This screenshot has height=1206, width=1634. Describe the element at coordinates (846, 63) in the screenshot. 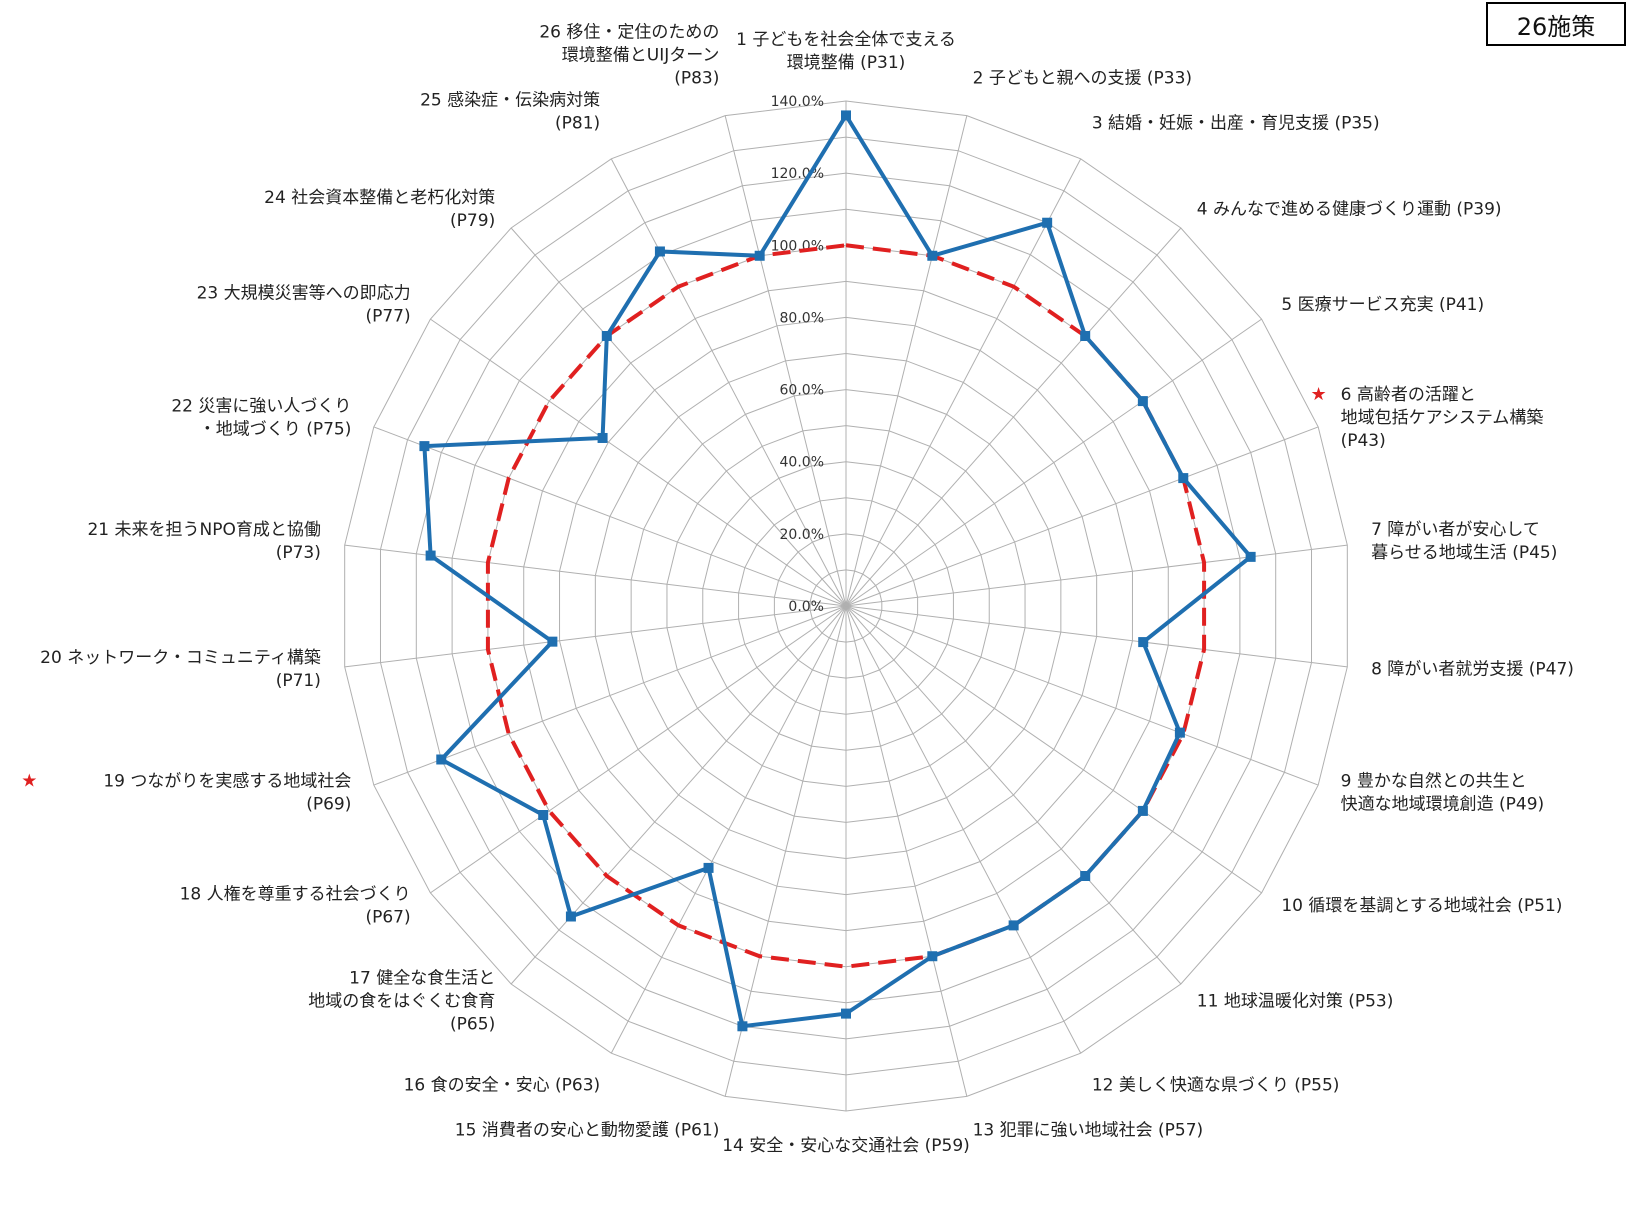

I see `category-label-line: 環境整備 (P31)` at that location.